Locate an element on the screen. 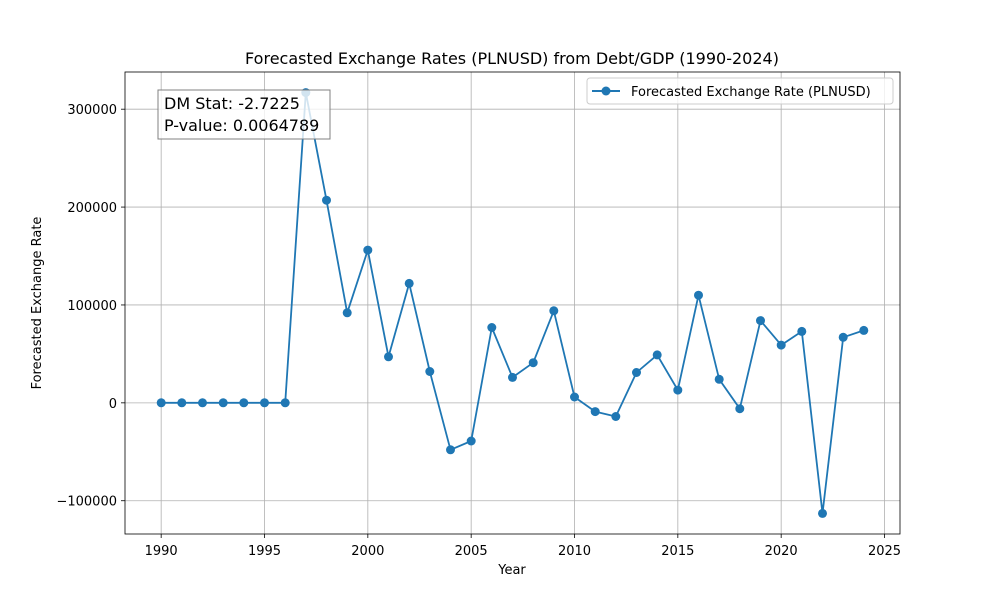  x-tick-label: 2020 is located at coordinates (781, 551).